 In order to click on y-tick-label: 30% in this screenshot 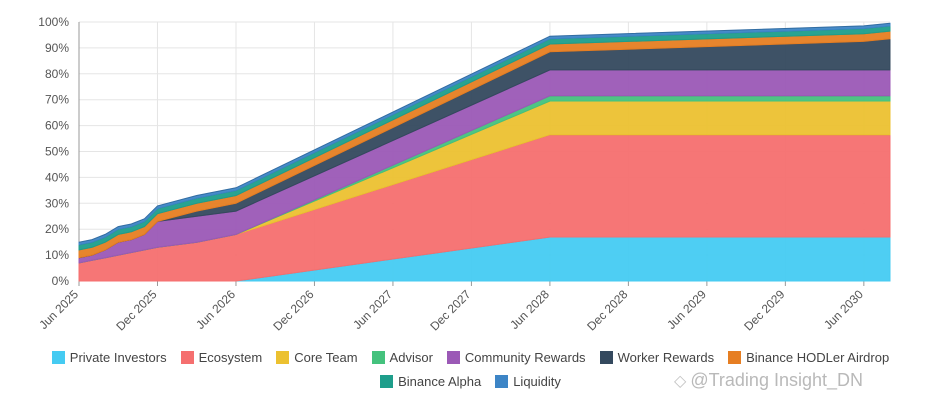, I will do `click(57, 203)`.